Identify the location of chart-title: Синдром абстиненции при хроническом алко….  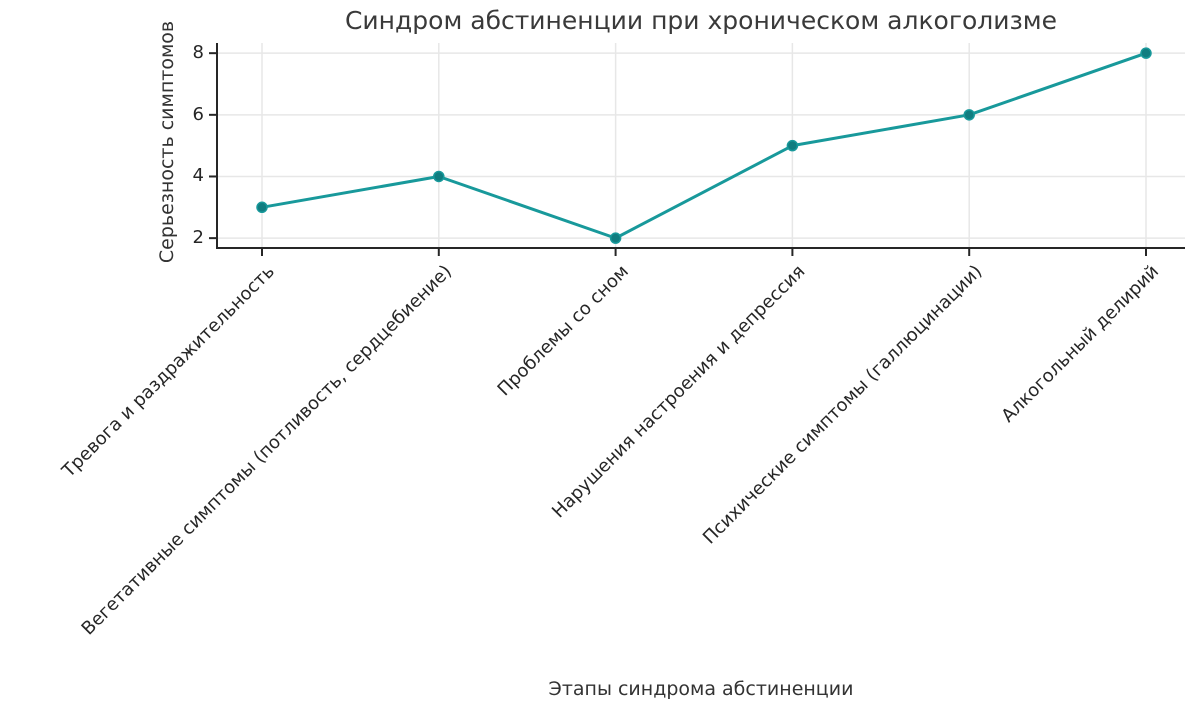
(701, 20).